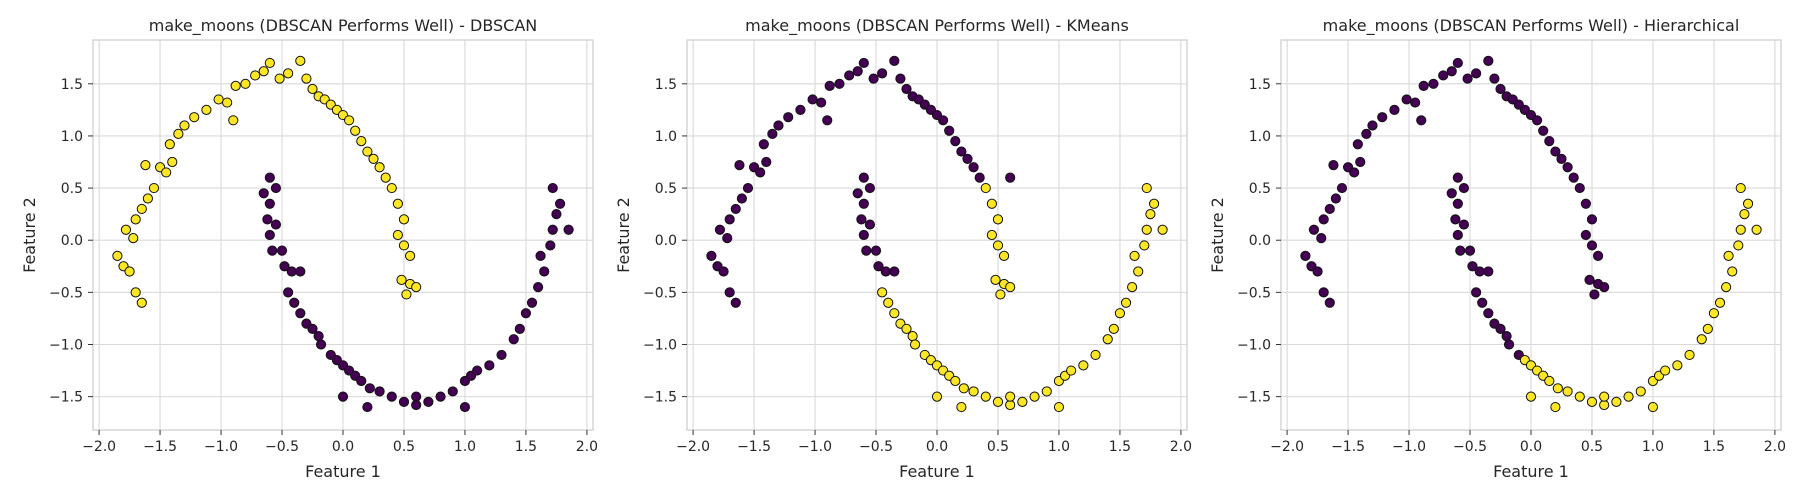 This screenshot has width=1800, height=500. Describe the element at coordinates (465, 447) in the screenshot. I see `x-tick-label: 1.0` at that location.